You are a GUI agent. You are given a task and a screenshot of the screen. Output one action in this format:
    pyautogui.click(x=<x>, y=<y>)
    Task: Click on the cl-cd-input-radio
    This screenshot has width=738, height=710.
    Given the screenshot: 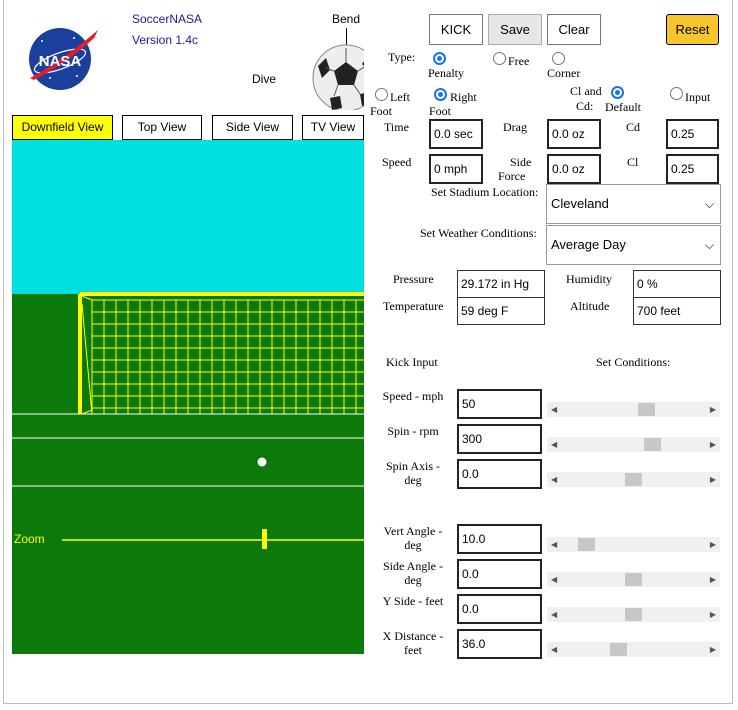 What is the action you would take?
    pyautogui.click(x=676, y=93)
    